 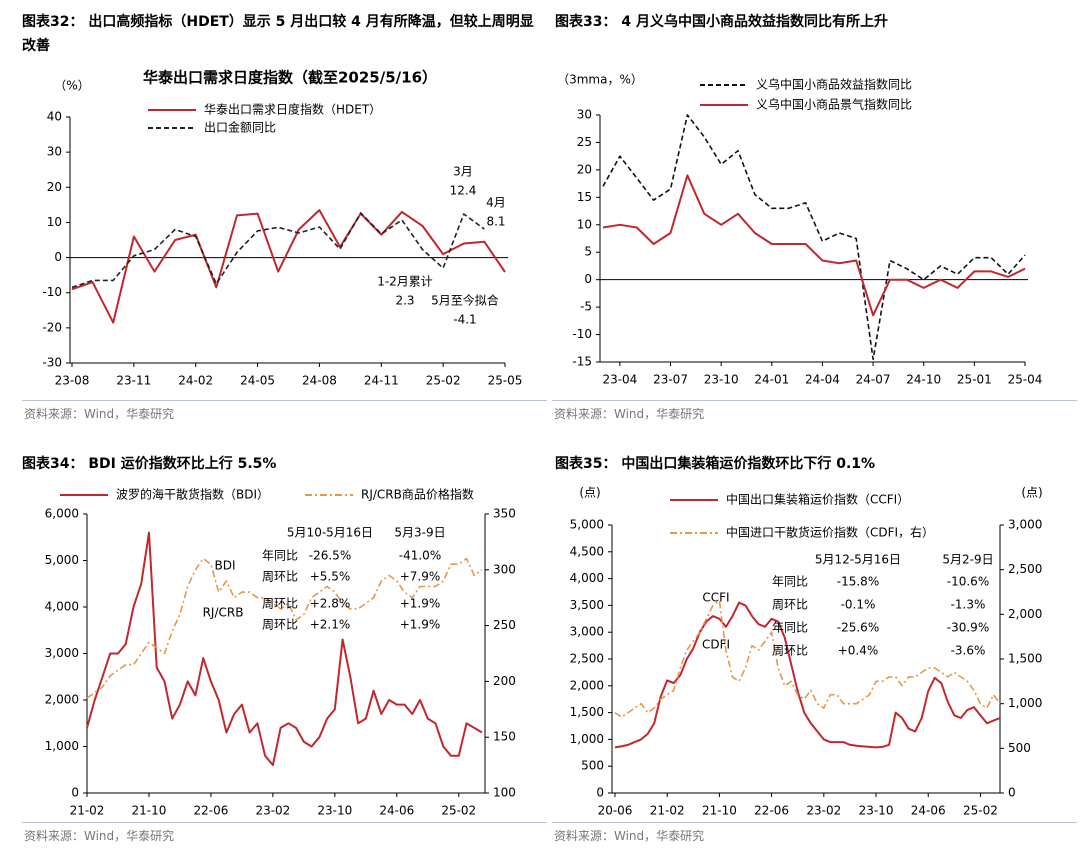 I want to click on y2-tick-label: 2,000, so click(x=1025, y=614).